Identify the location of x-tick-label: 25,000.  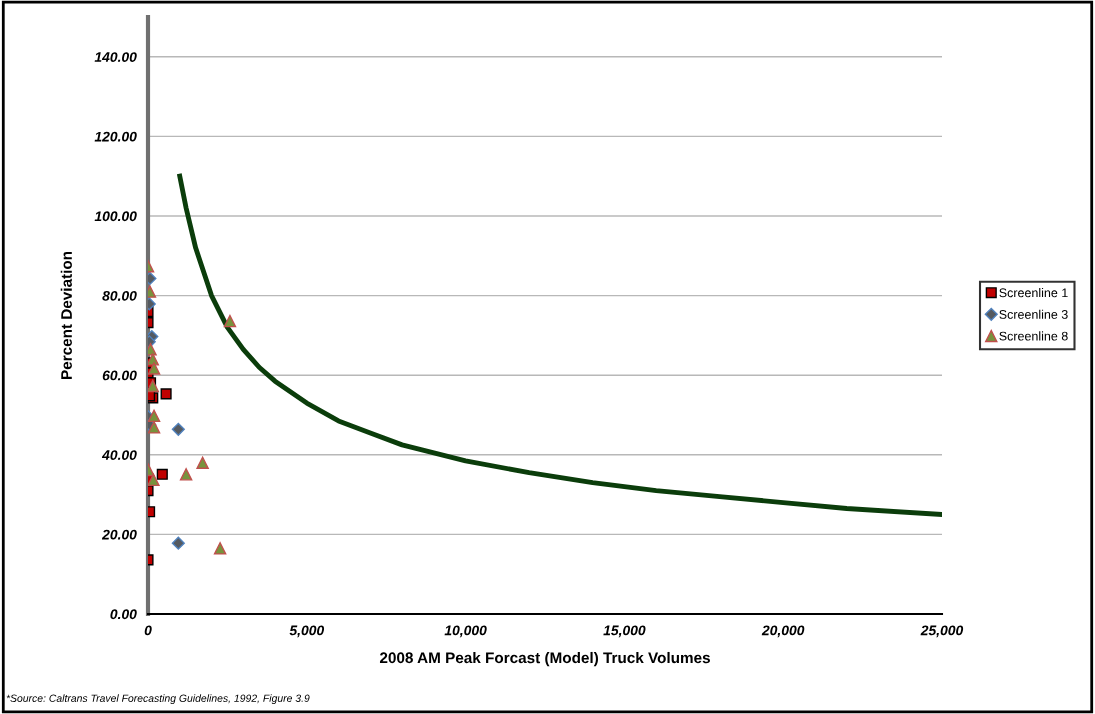
(942, 631).